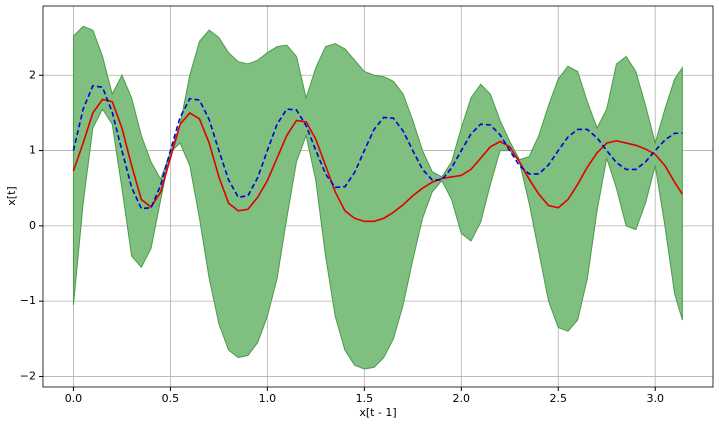 Image resolution: width=719 pixels, height=425 pixels. What do you see at coordinates (32, 225) in the screenshot?
I see `y-tick-label: 0` at bounding box center [32, 225].